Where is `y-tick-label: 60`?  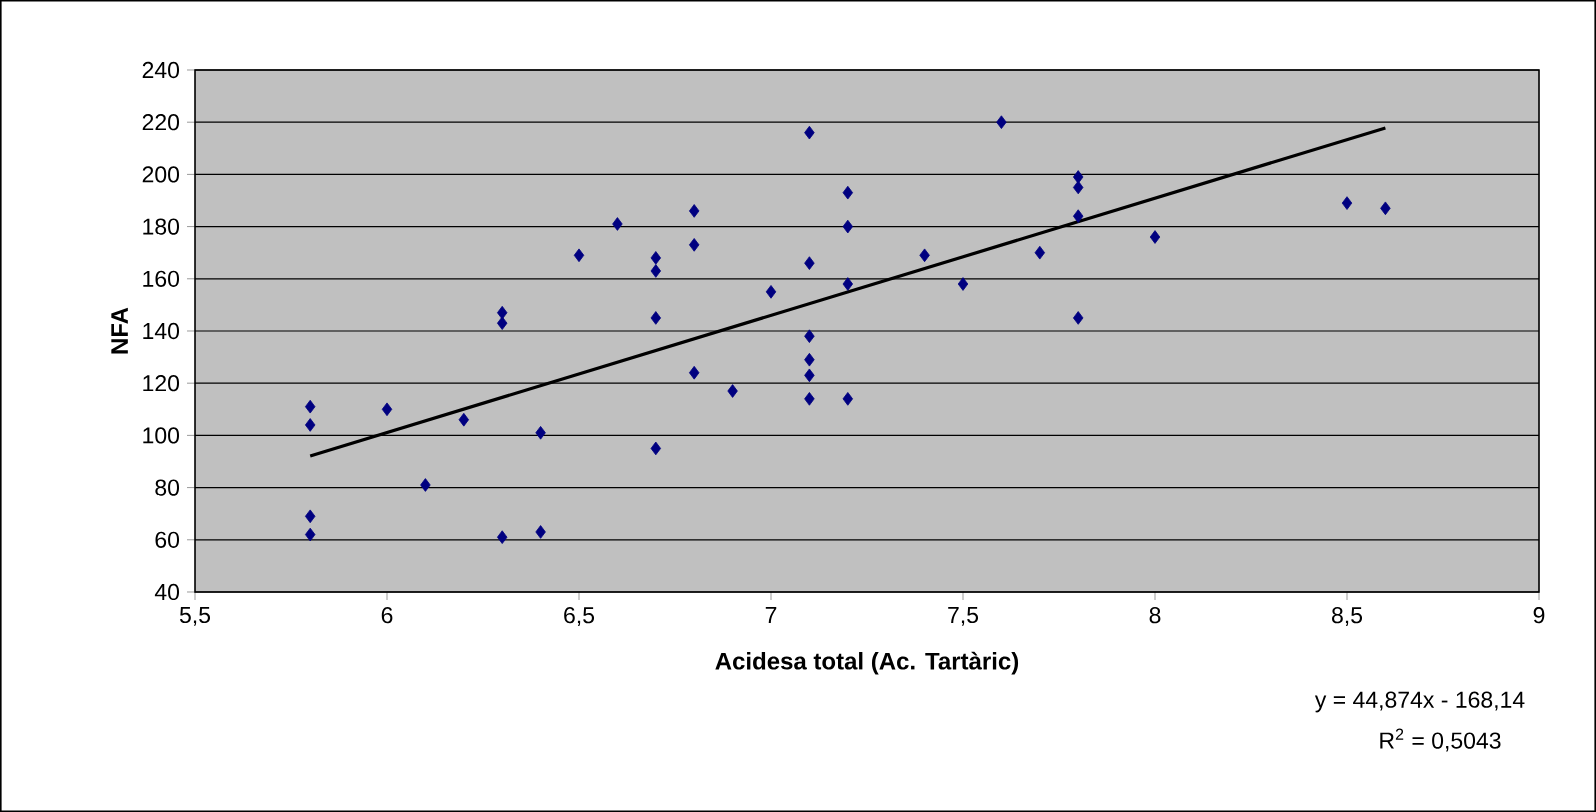
y-tick-label: 60 is located at coordinates (167, 539).